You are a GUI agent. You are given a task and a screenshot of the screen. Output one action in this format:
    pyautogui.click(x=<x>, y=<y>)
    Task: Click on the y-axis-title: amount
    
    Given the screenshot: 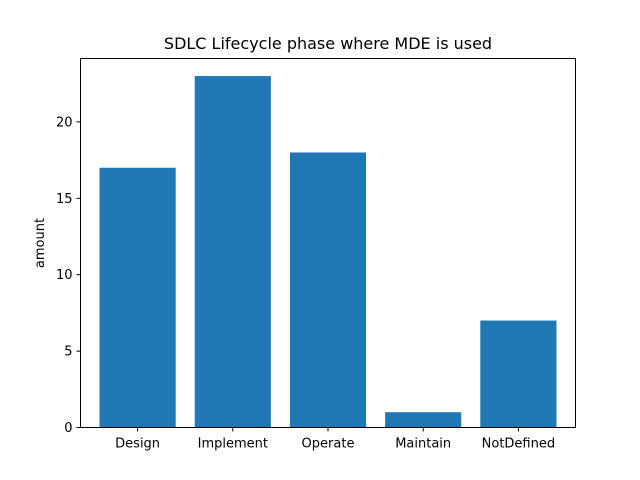 What is the action you would take?
    pyautogui.click(x=40, y=243)
    